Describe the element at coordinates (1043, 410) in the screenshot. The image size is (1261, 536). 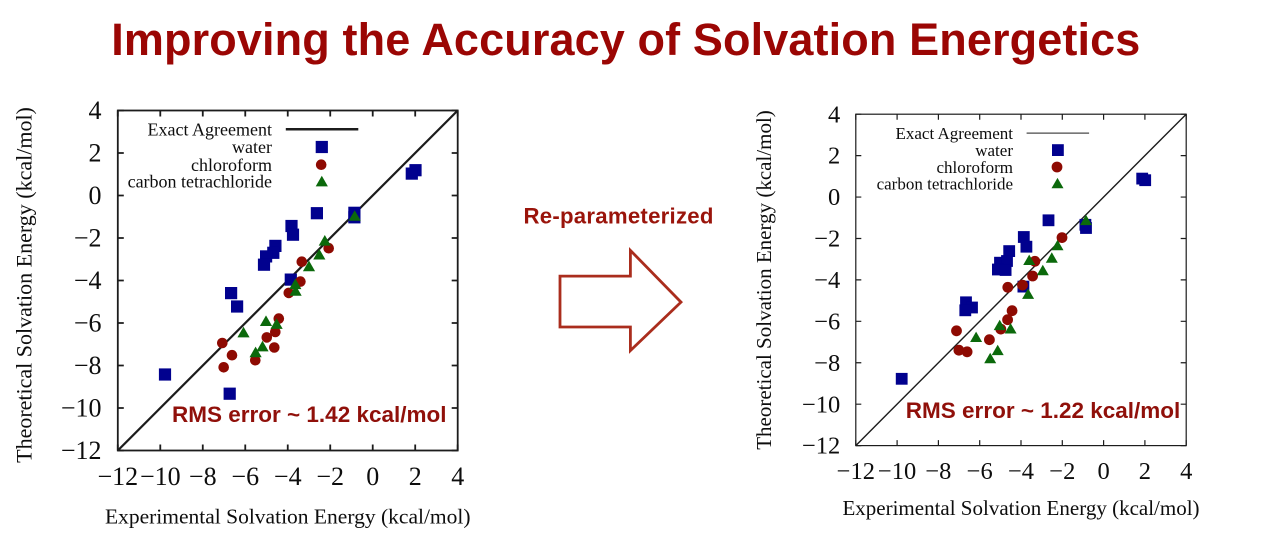
I see `svg-text: RMS error ~ 1.22 kcal/mol` at that location.